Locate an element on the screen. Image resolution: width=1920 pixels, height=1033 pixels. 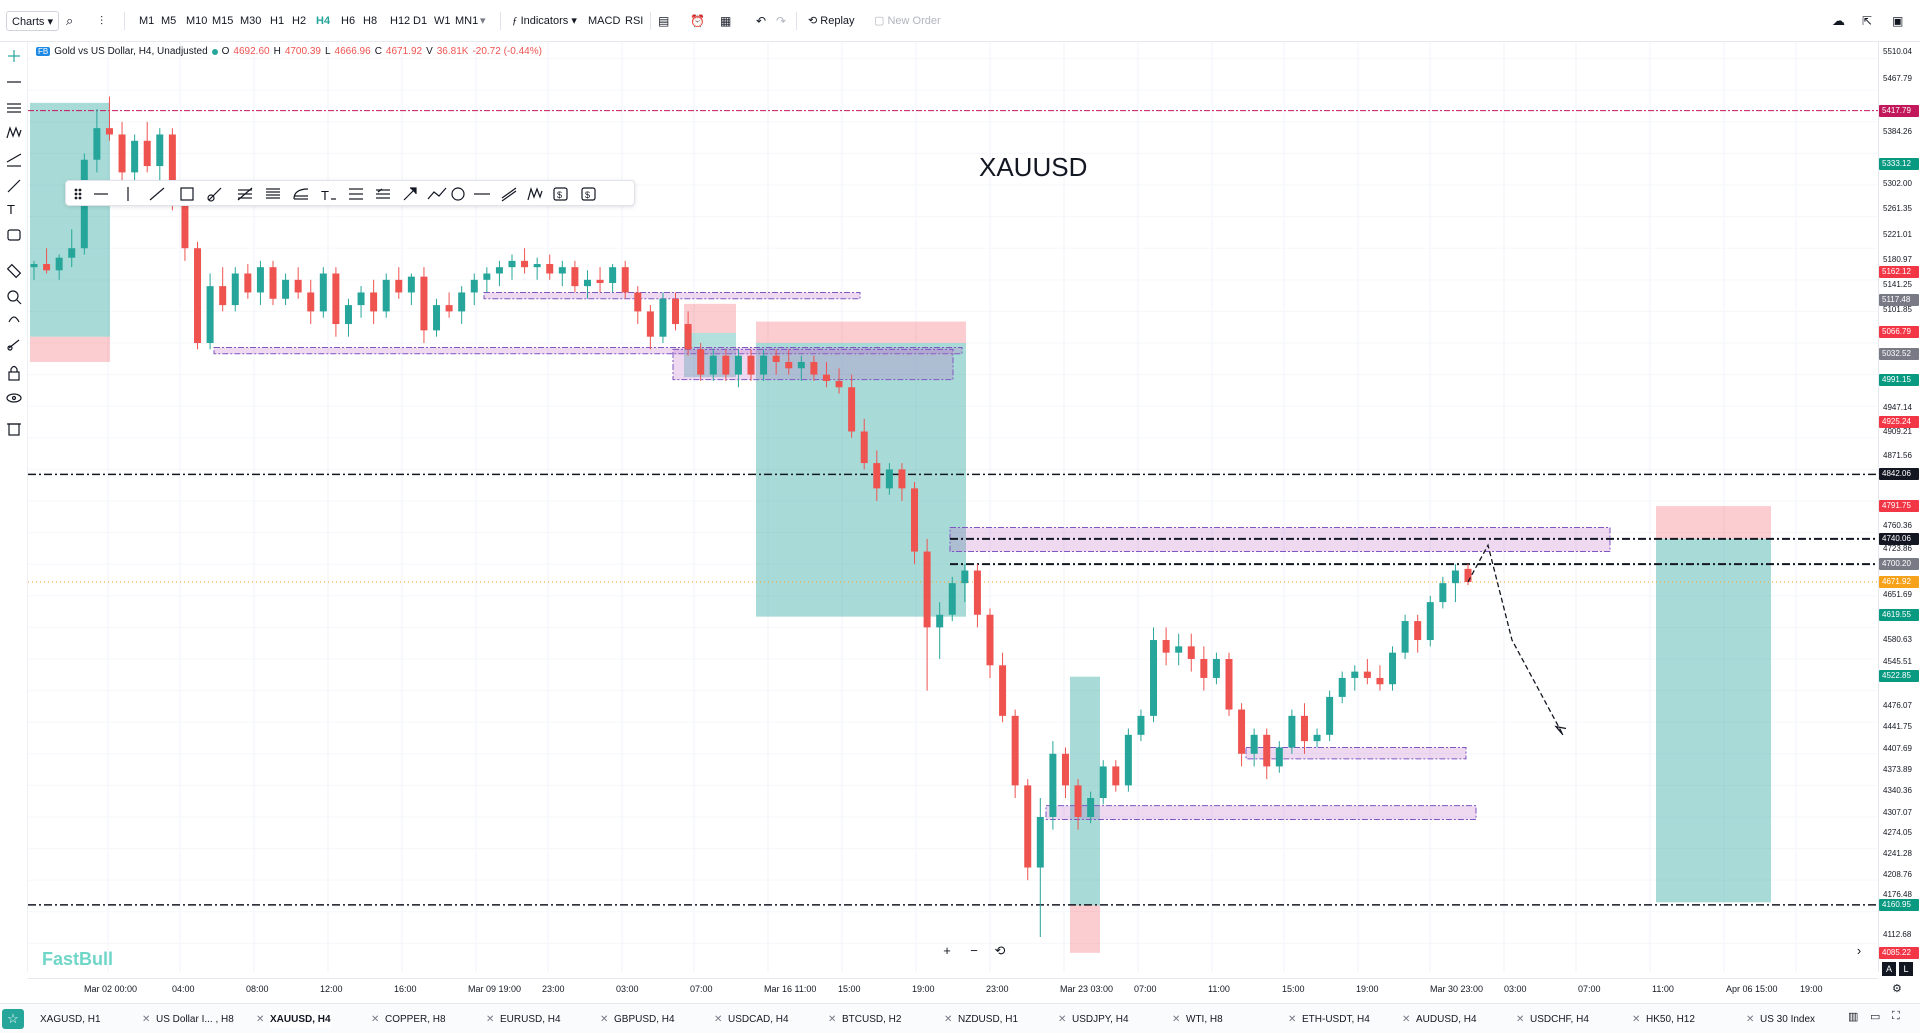
timeframe-h12: H12 is located at coordinates (400, 21).